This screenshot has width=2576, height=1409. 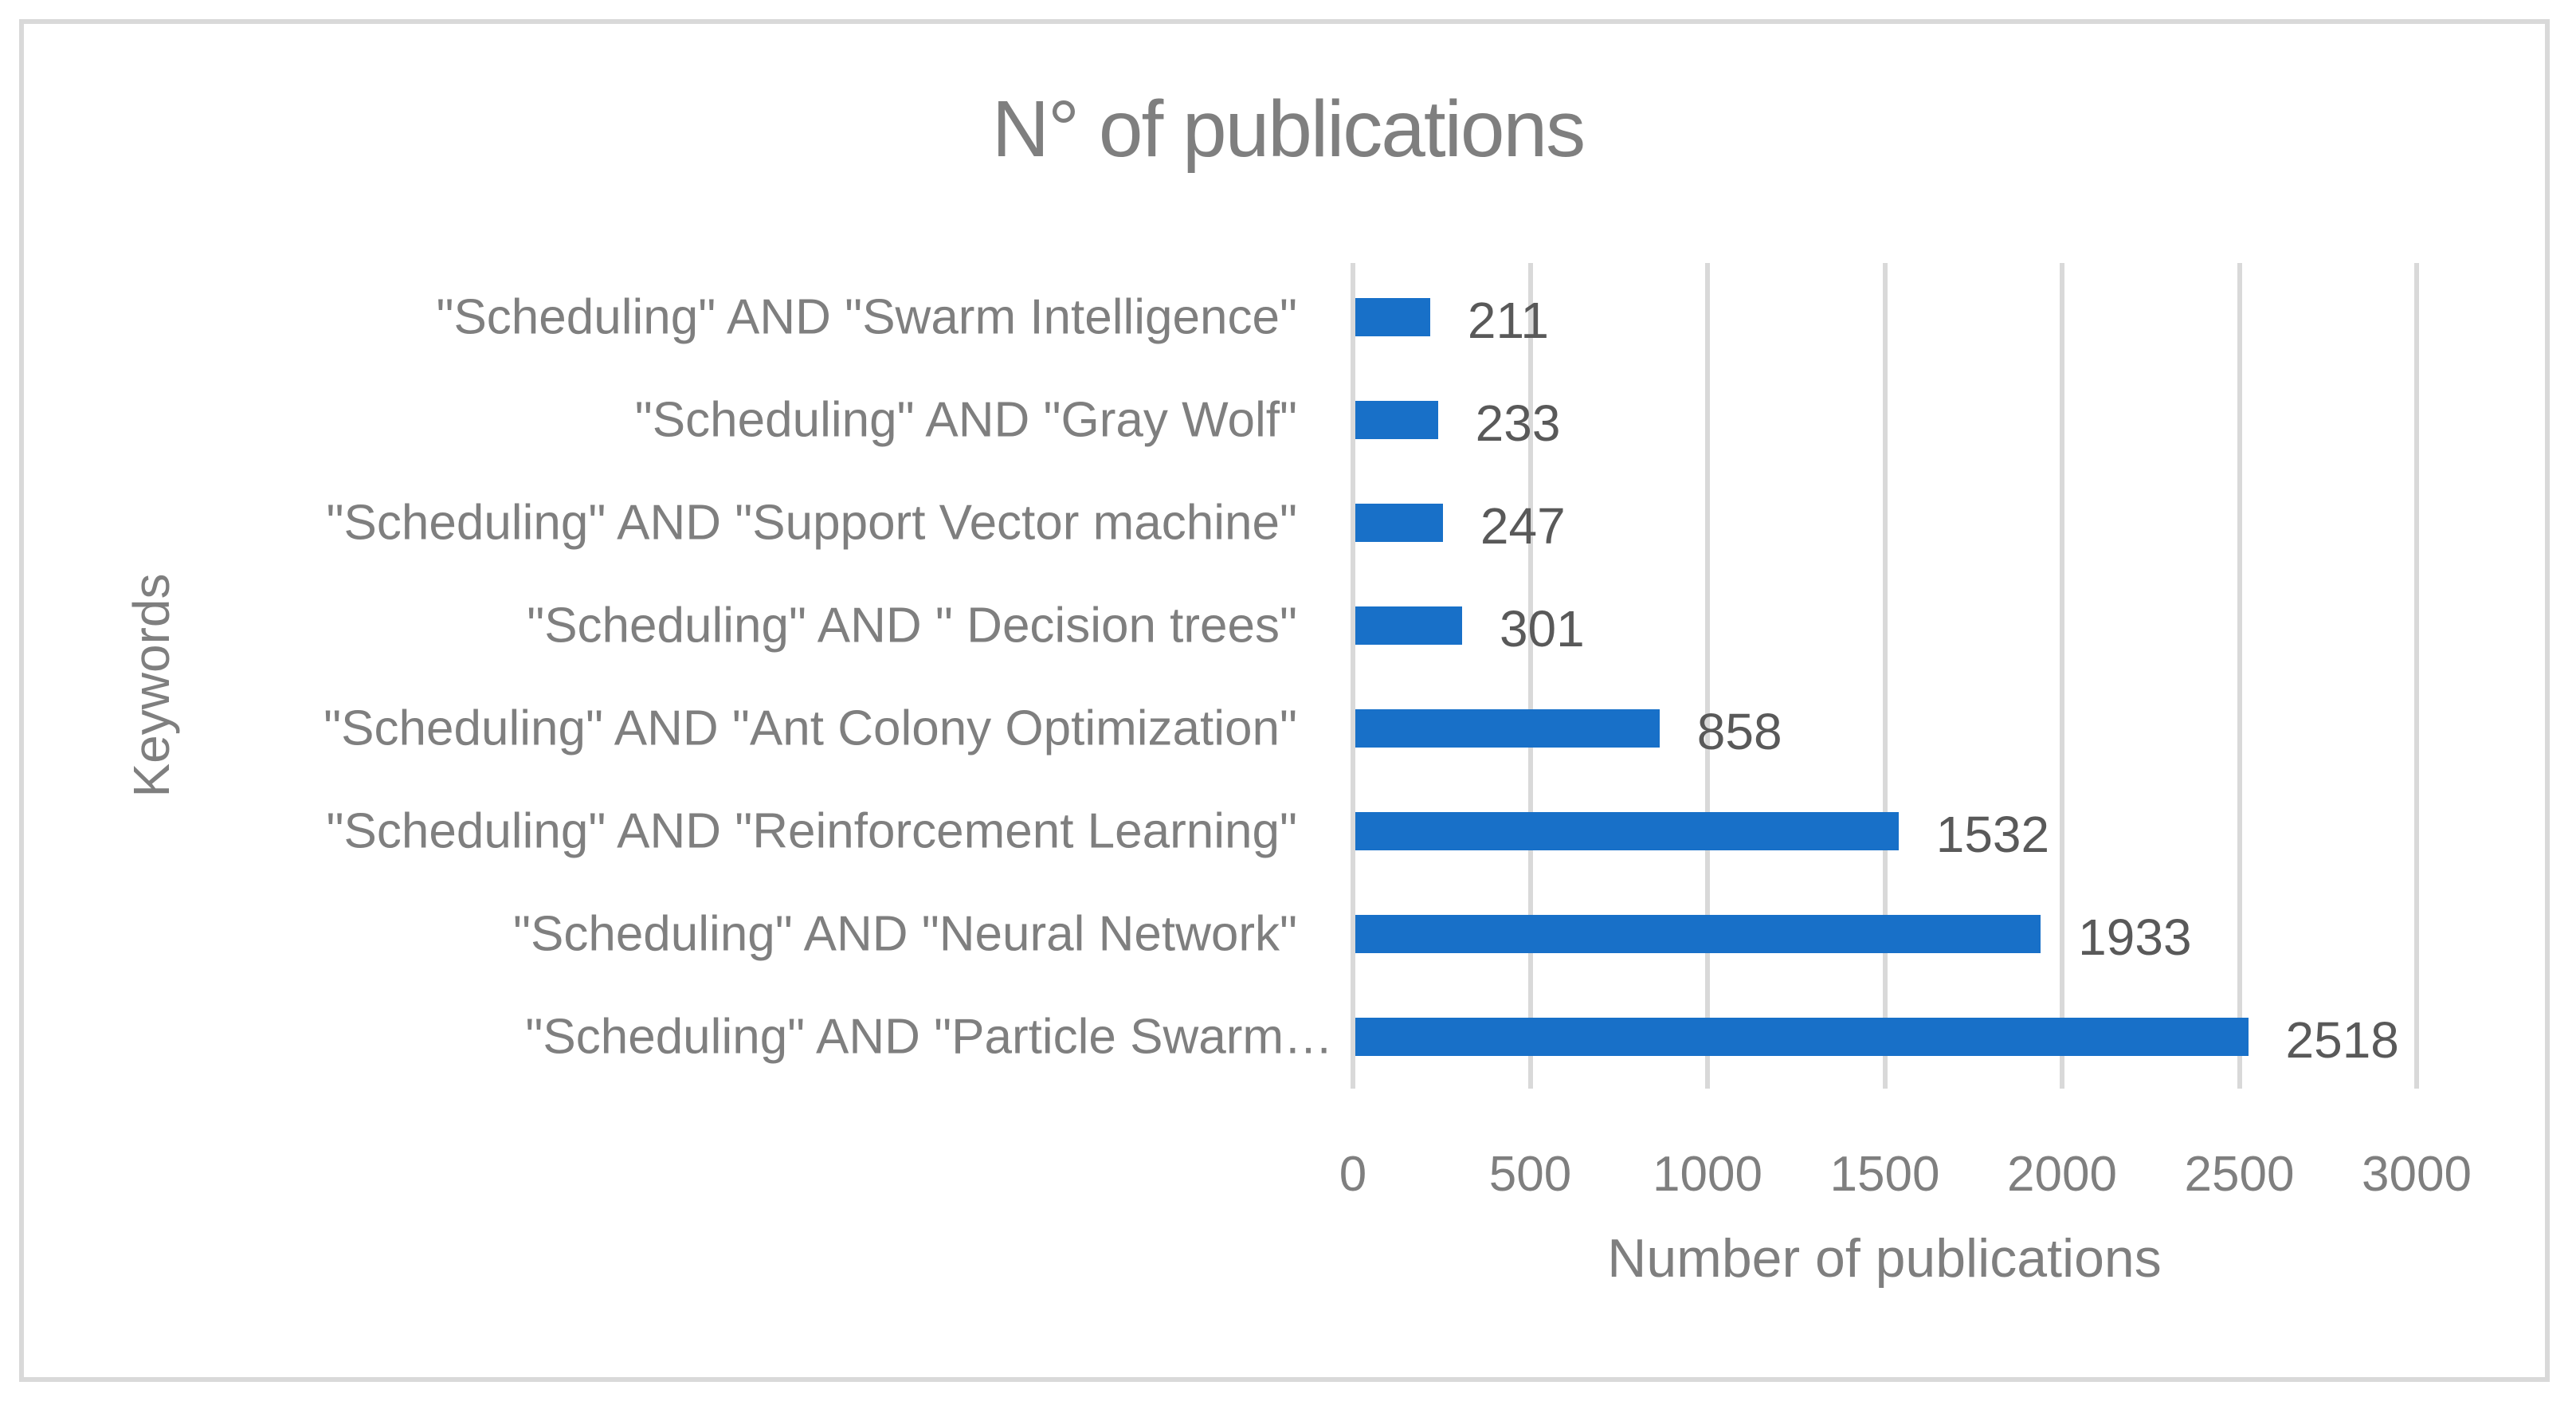 I want to click on category-label: "Scheduling" AND "Gray Wolf", so click(x=966, y=420).